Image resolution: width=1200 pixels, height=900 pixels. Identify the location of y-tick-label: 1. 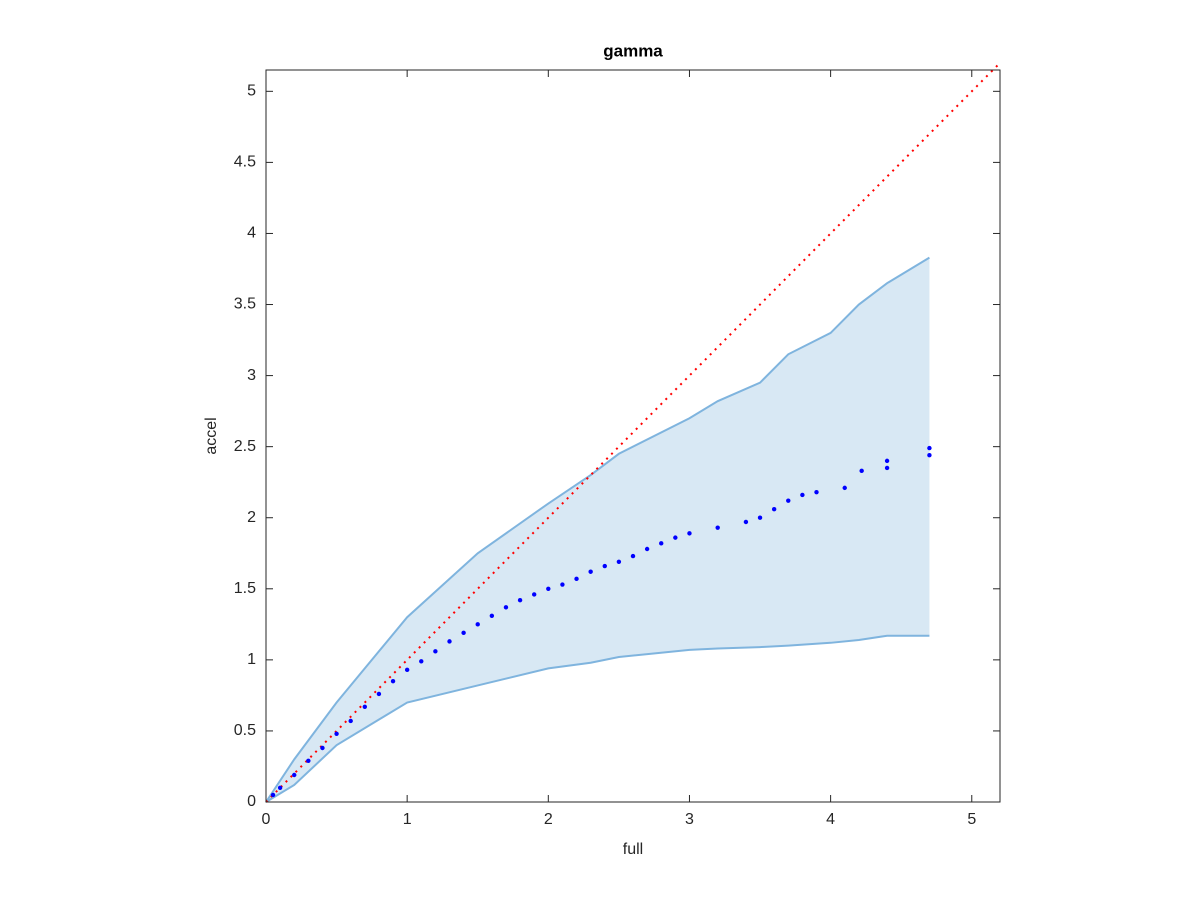
(251, 659).